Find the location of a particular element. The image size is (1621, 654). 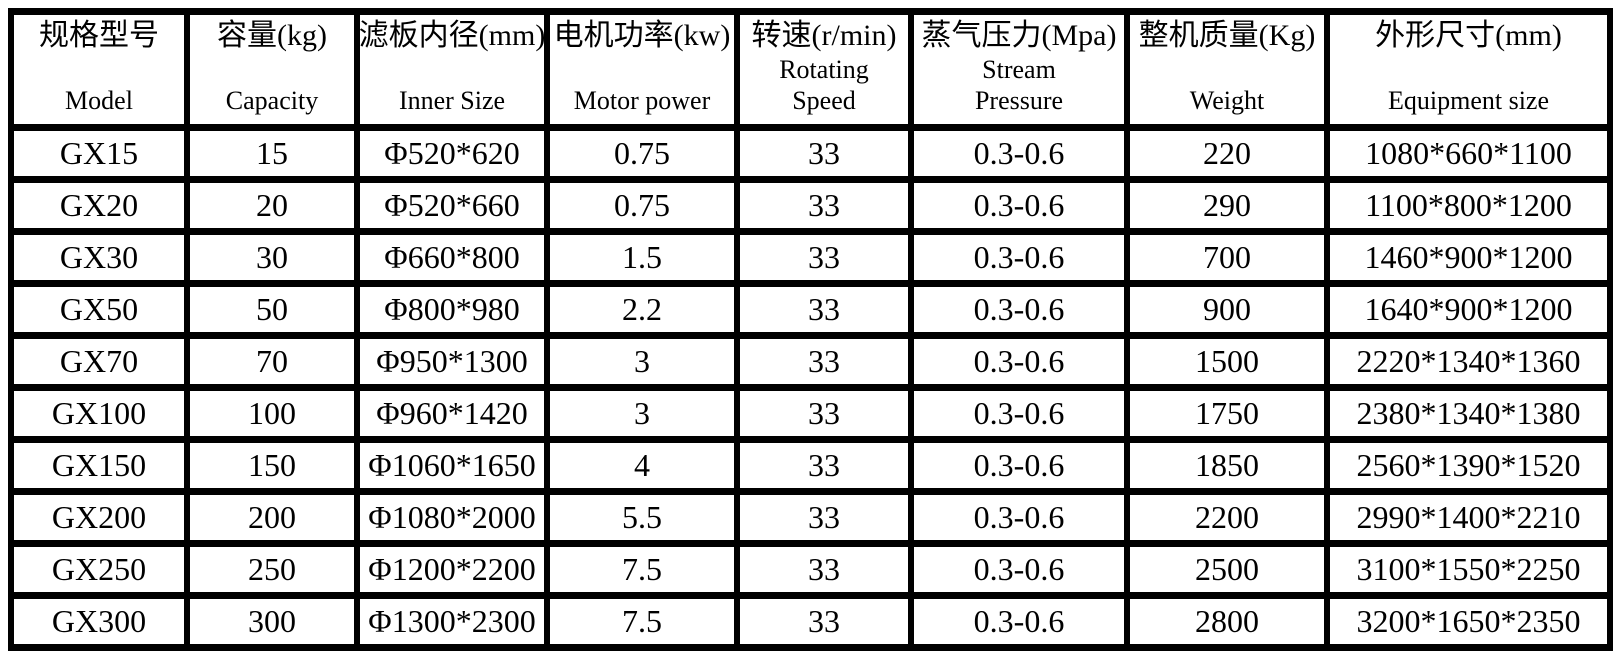

cell-inner-size: Φ1200*2200 is located at coordinates (452, 569).